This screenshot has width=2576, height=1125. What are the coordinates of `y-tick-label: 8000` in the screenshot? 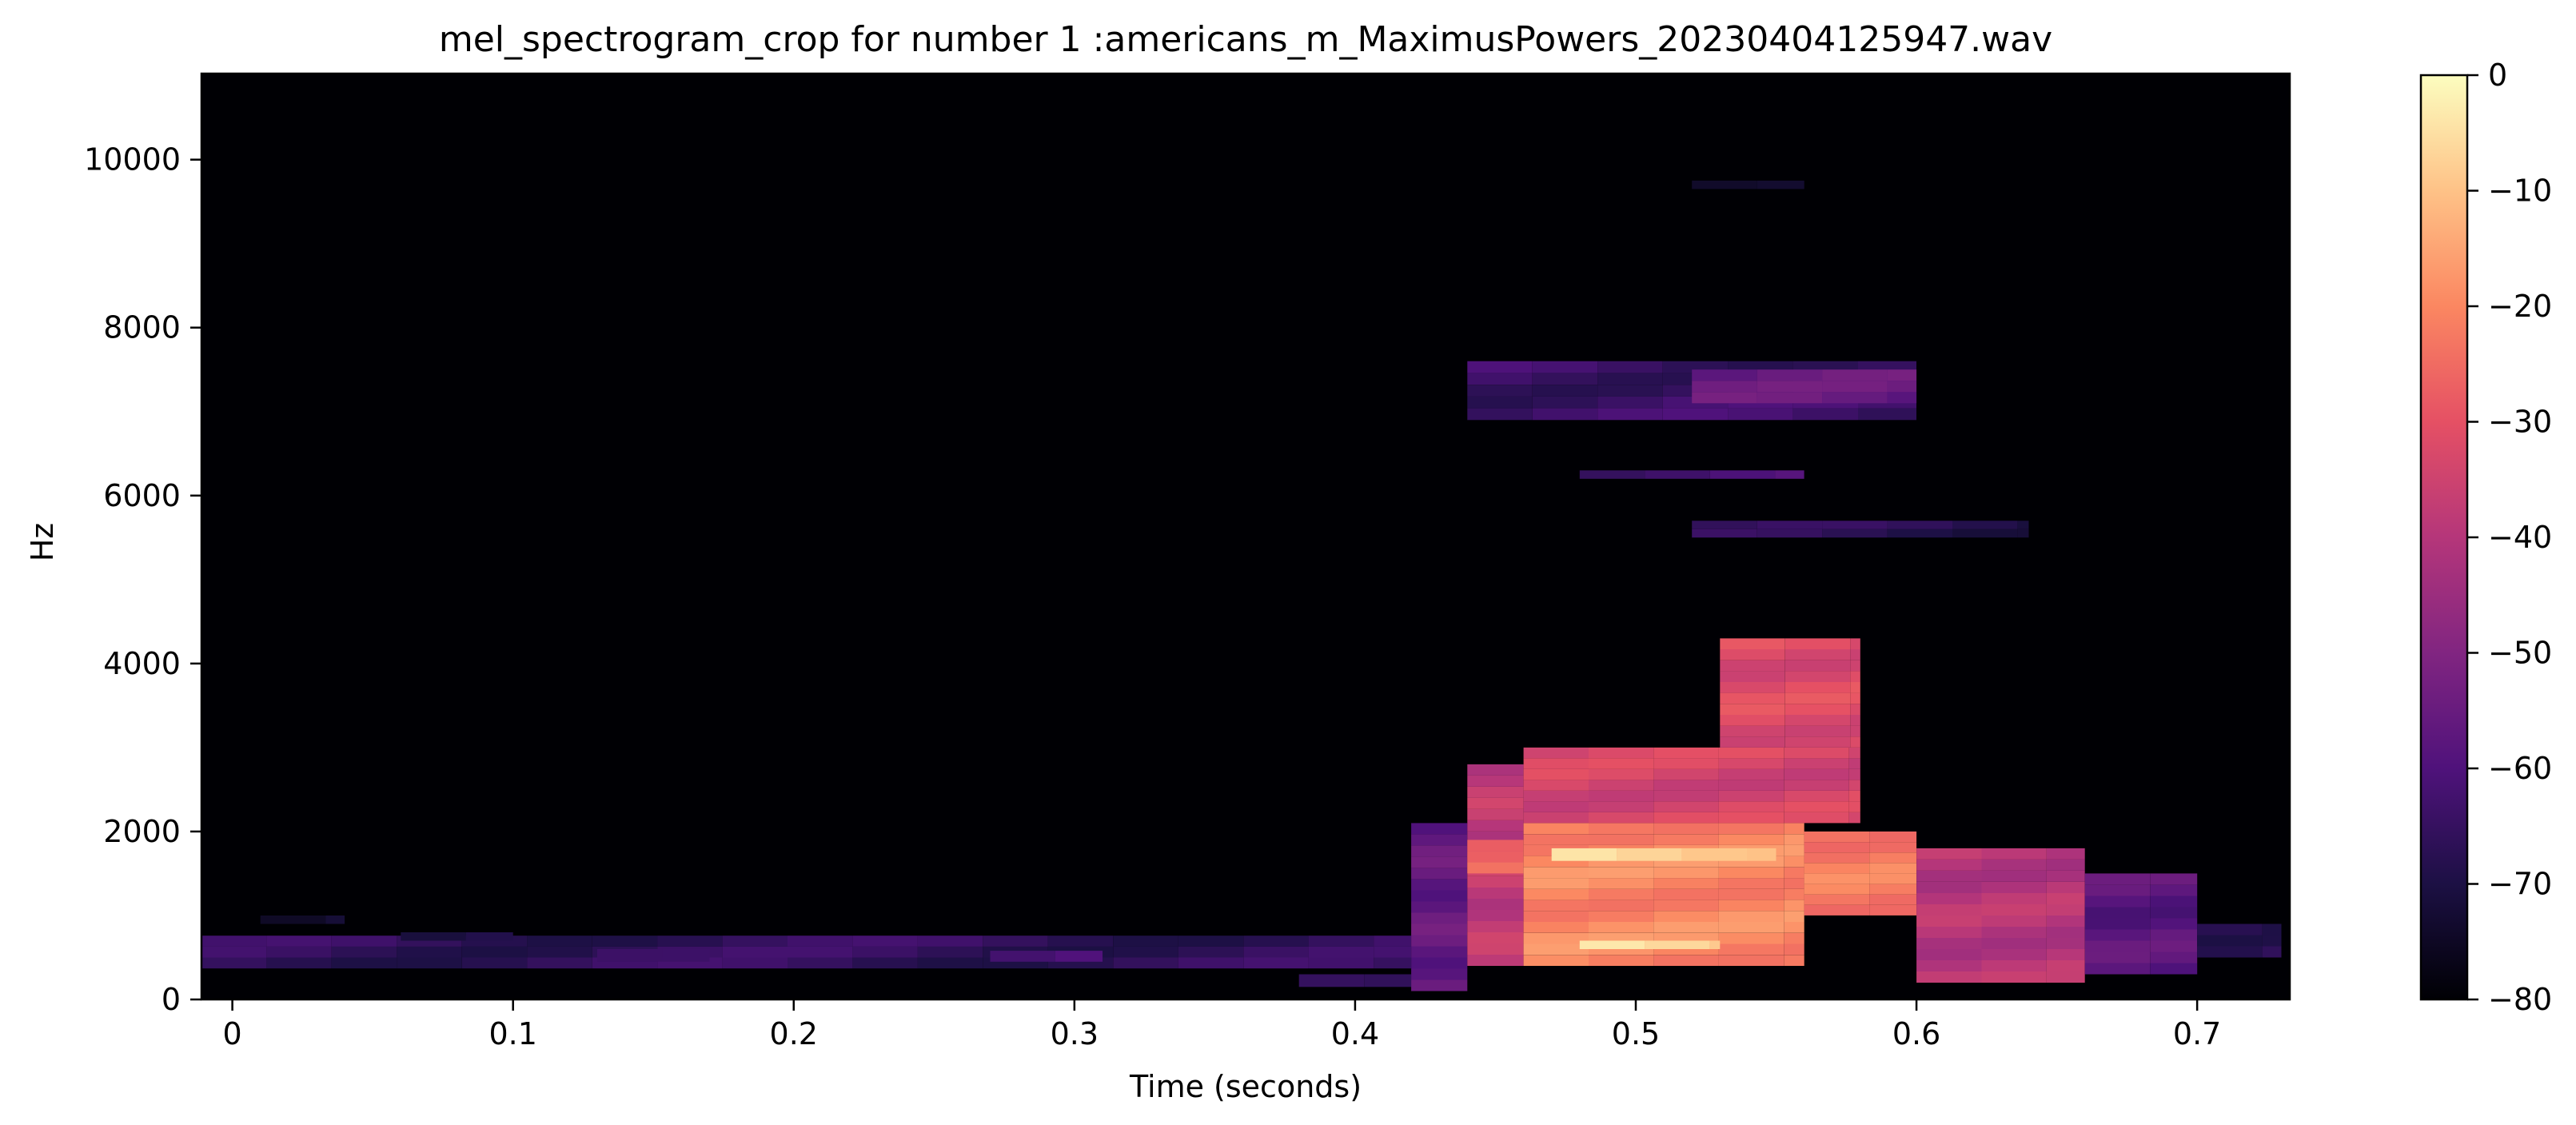 It's located at (142, 327).